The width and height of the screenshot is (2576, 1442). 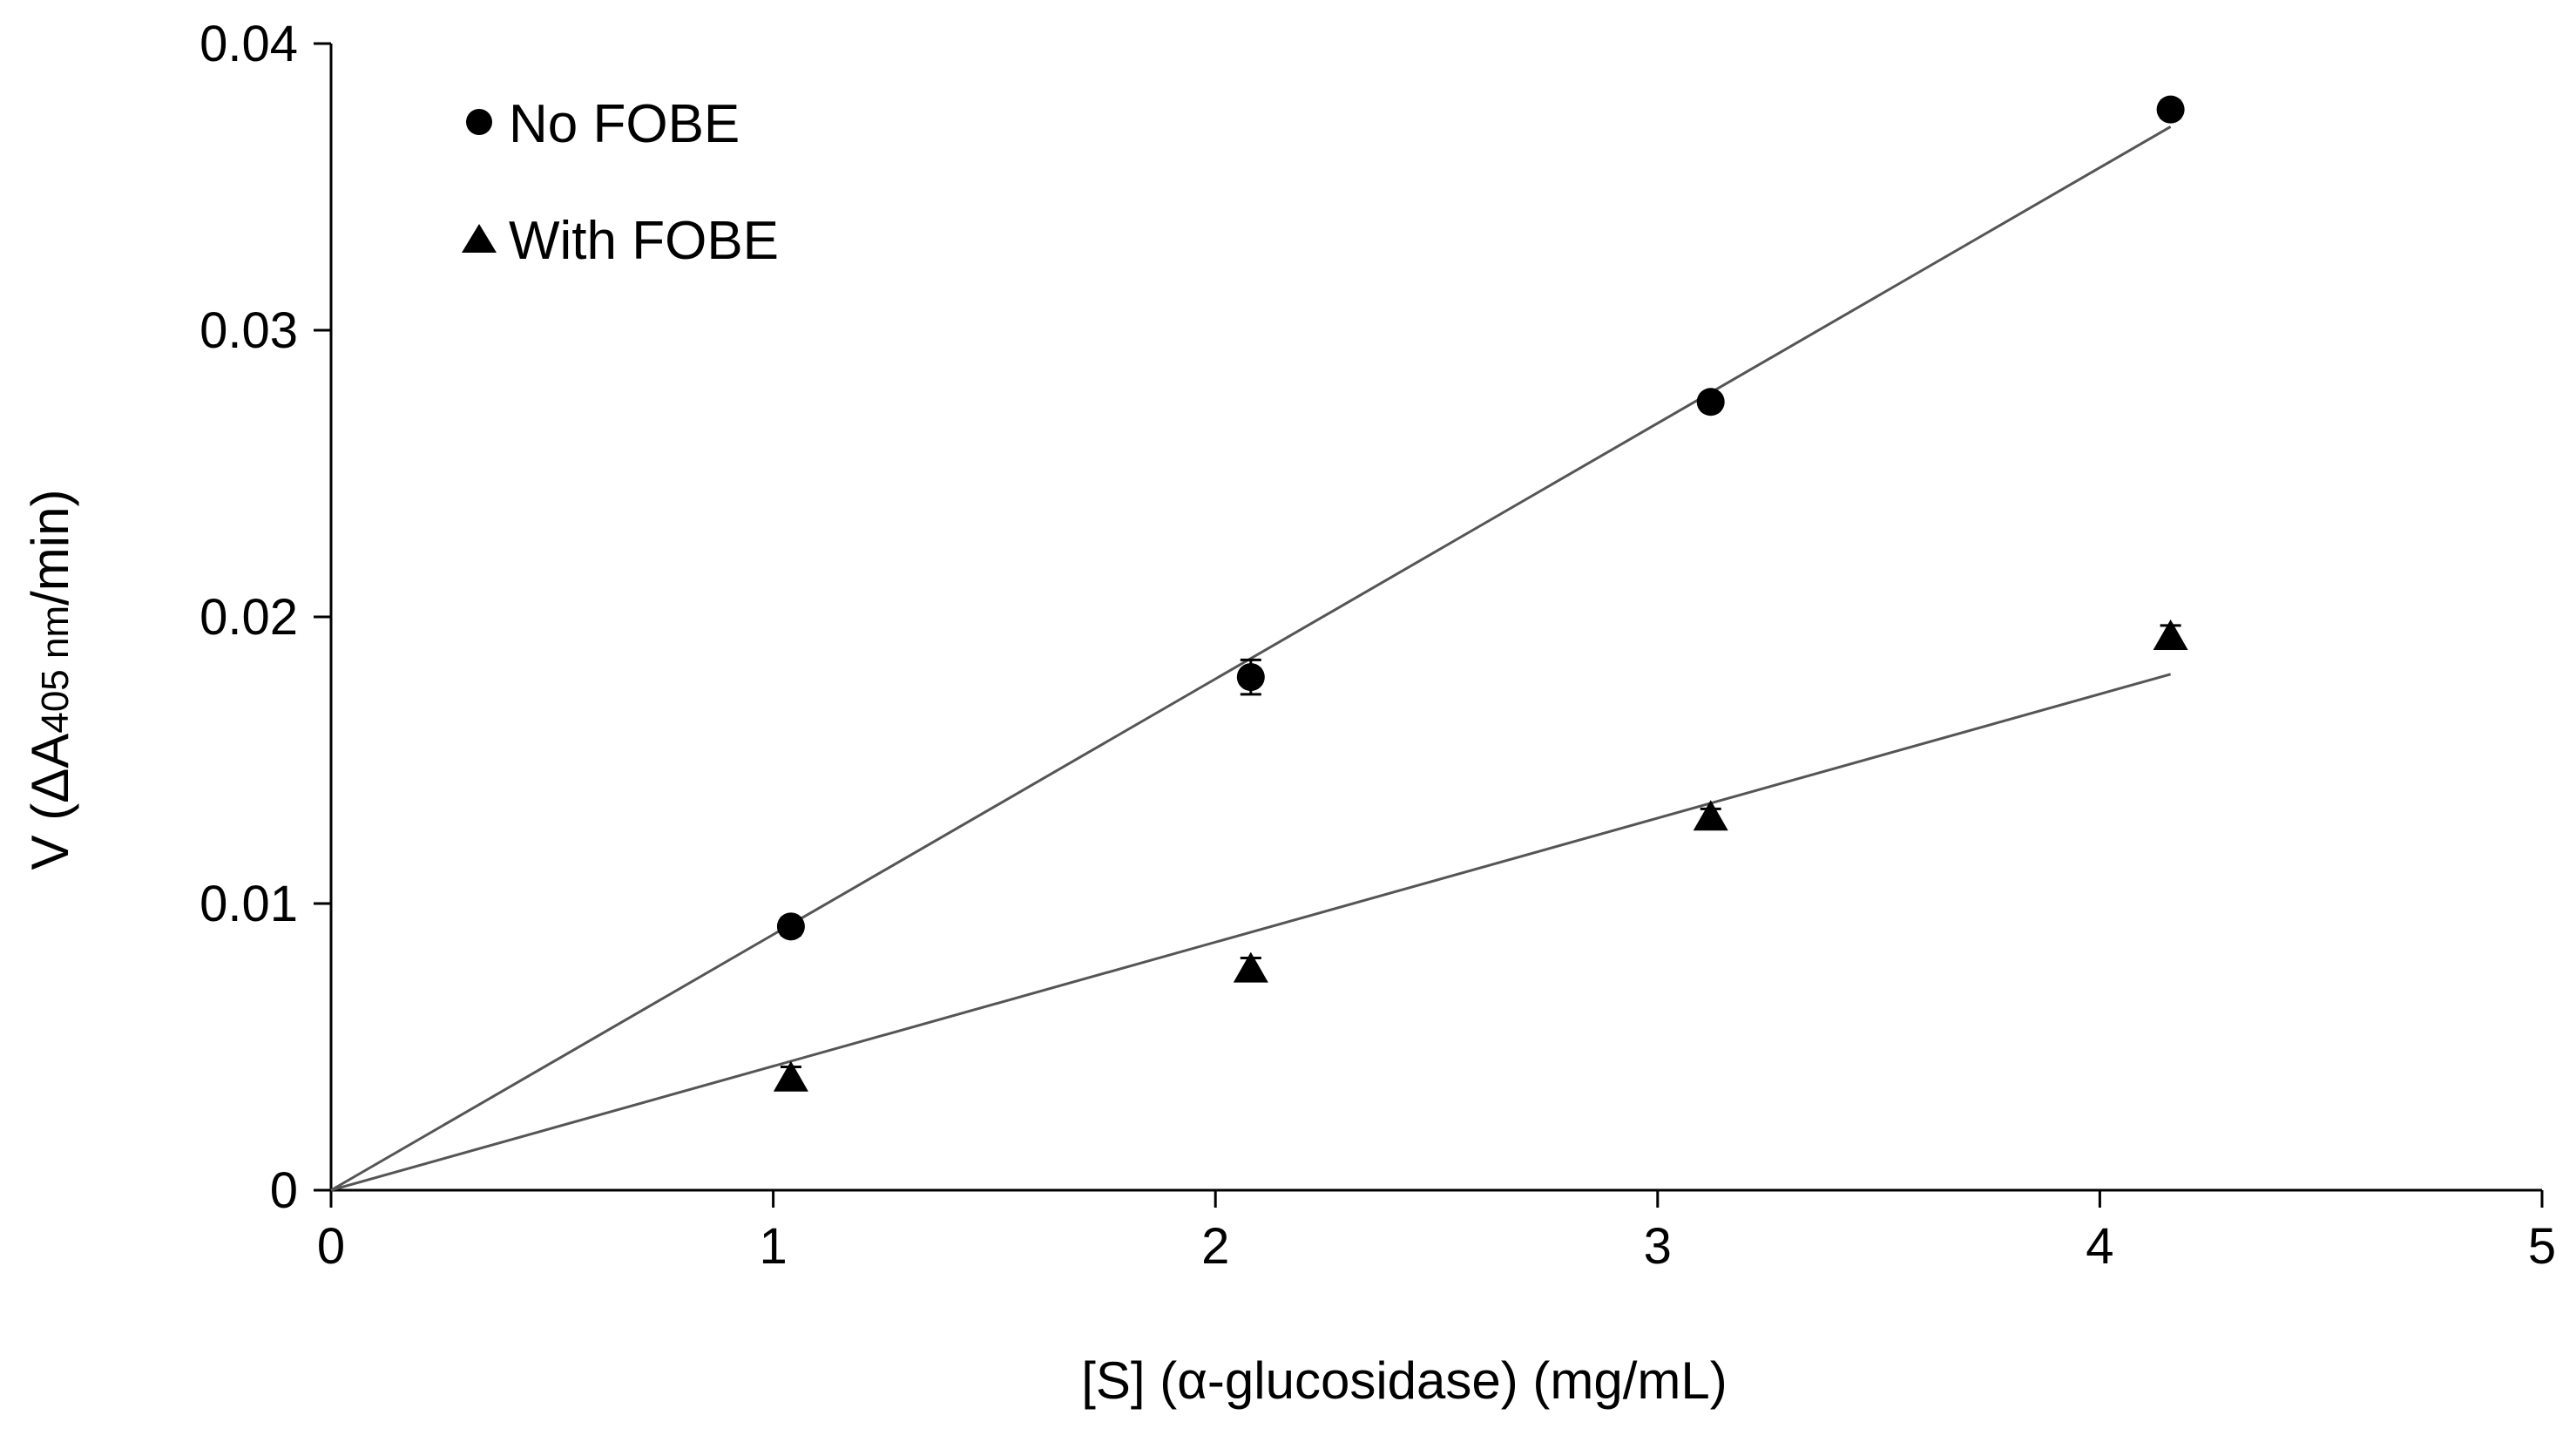 I want to click on legend-item-no-fobe: No FOBE, so click(x=603, y=124).